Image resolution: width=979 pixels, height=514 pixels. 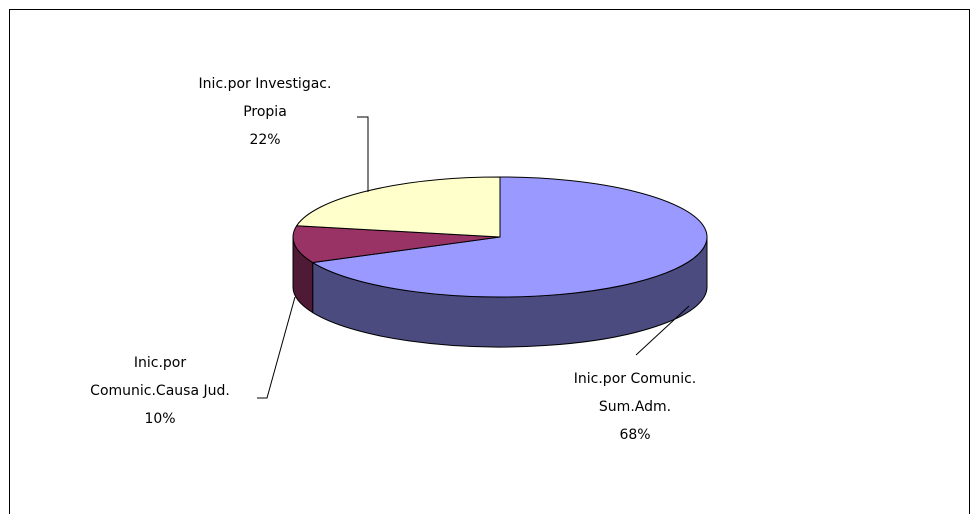 What do you see at coordinates (265, 98) in the screenshot?
I see `slice-label: Inic.por Investigac. Propia` at bounding box center [265, 98].